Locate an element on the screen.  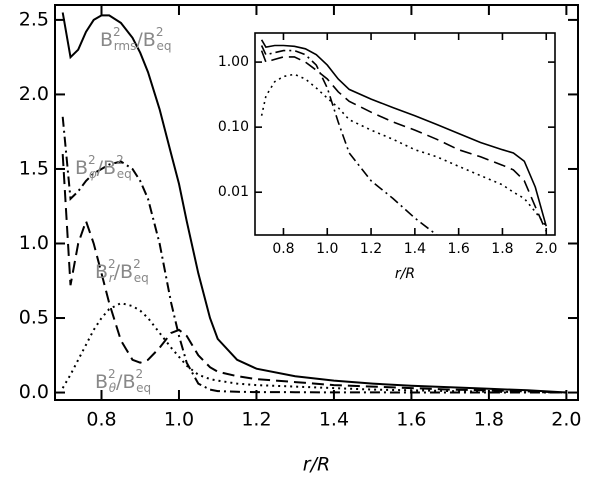
y-tick-label: 0.5 is located at coordinates (34, 318).